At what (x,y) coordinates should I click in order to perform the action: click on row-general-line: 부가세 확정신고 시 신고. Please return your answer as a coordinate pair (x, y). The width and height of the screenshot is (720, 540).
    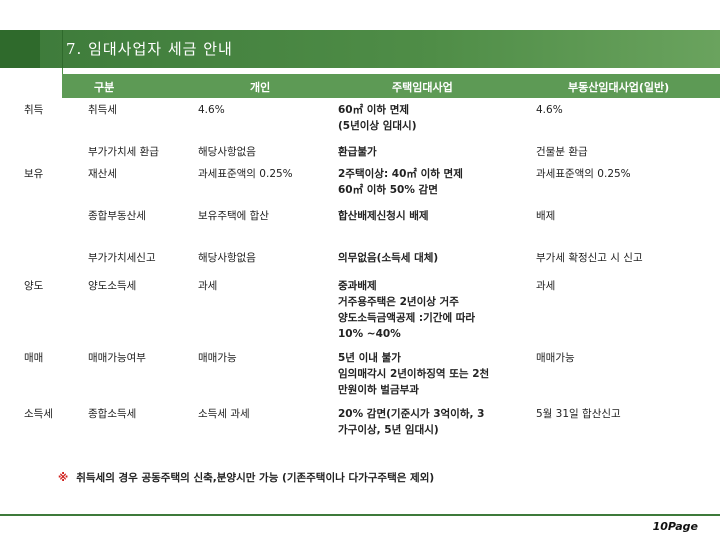
    Looking at the image, I should click on (589, 258).